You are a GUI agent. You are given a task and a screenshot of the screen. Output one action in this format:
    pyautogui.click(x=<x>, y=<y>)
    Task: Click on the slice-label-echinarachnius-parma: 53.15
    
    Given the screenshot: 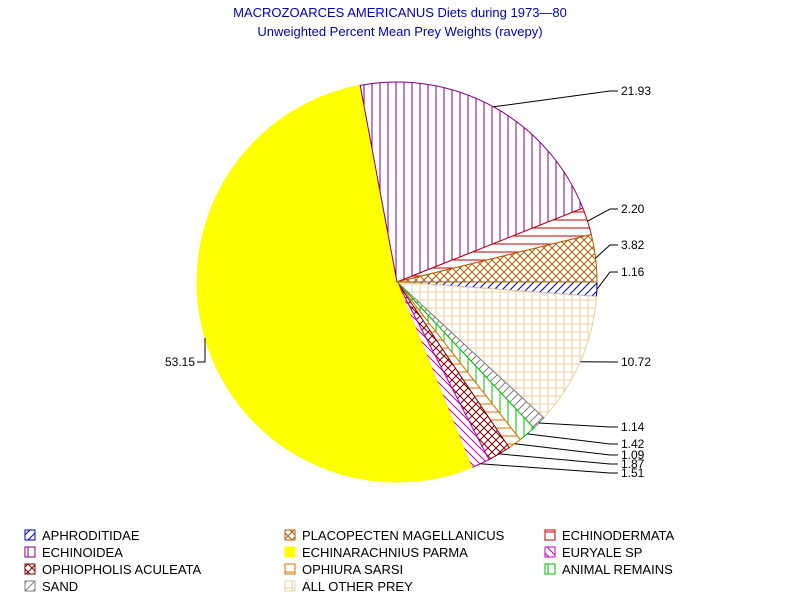 What is the action you would take?
    pyautogui.click(x=180, y=362)
    